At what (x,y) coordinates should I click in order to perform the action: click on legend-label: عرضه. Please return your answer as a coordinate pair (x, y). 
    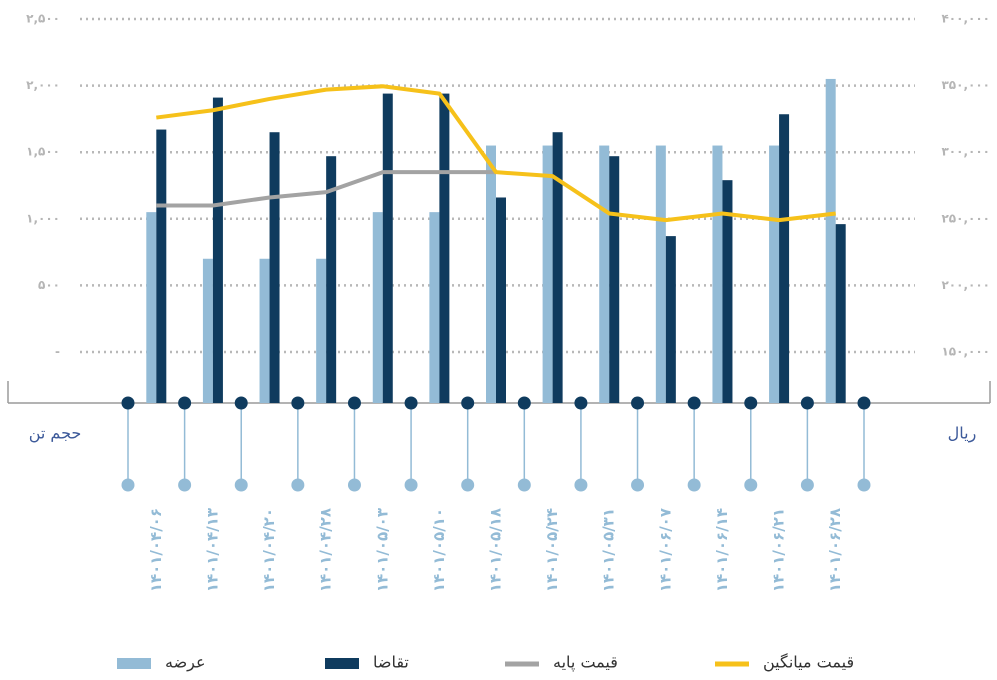
    Looking at the image, I should click on (185, 663).